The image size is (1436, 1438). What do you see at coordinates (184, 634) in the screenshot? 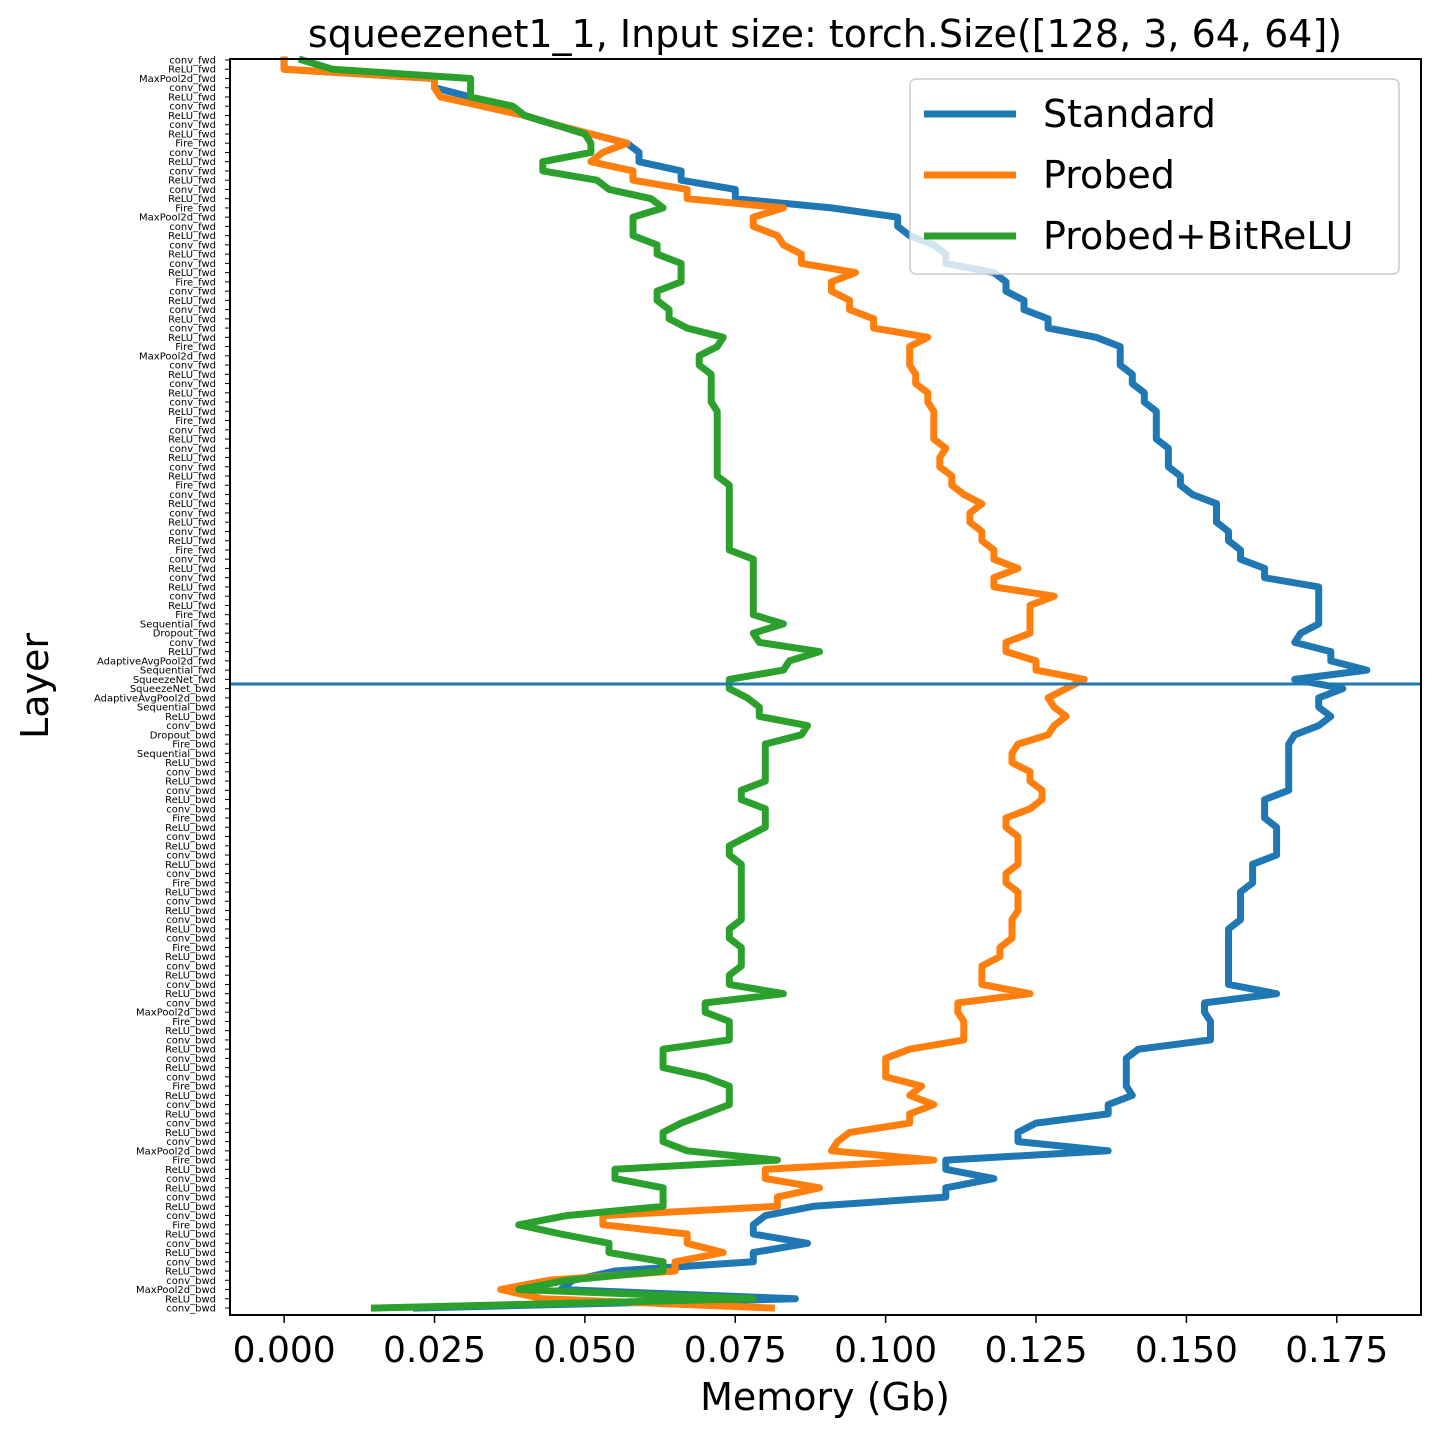
I see `y-tick-label: Dropout_fwd` at bounding box center [184, 634].